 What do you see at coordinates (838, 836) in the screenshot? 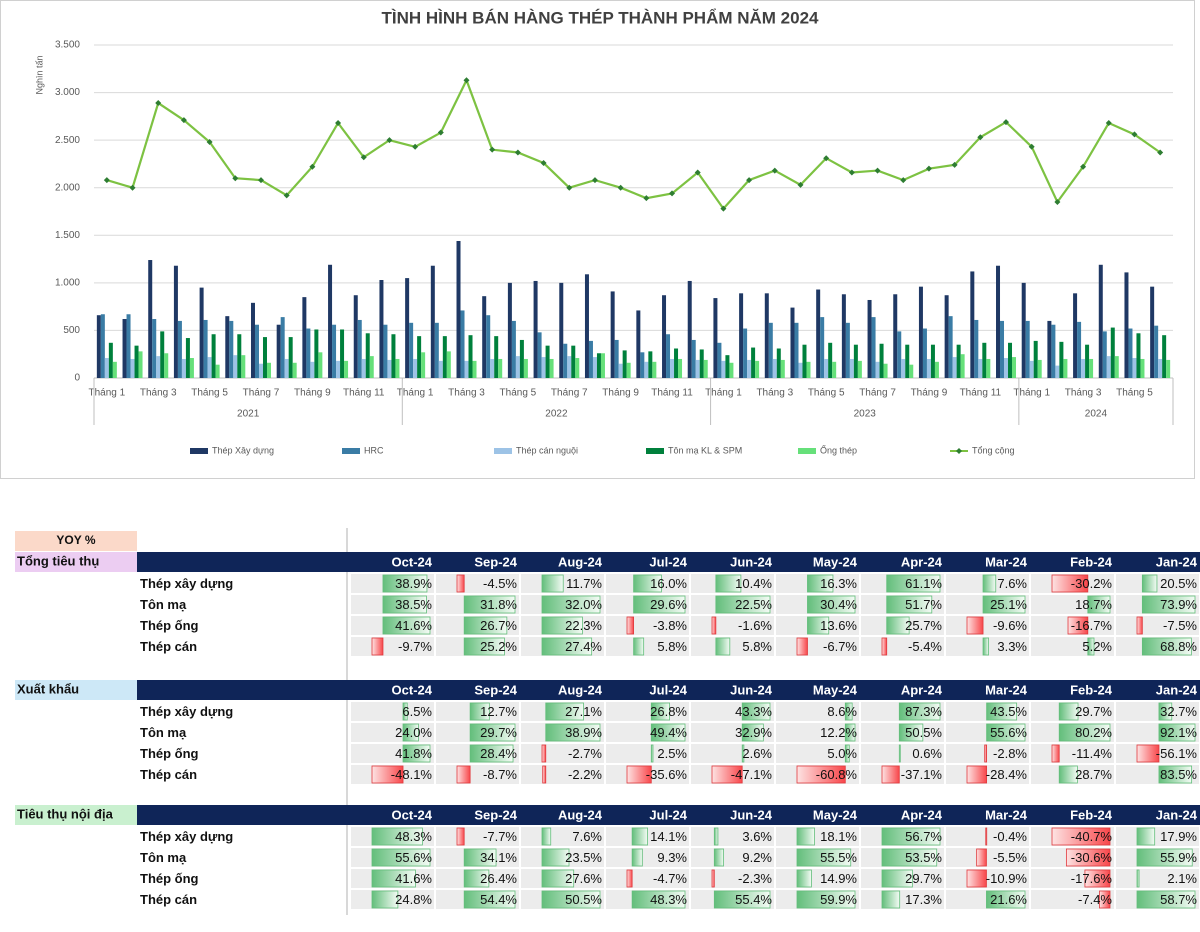
I see `cell-value: 18.1%` at bounding box center [838, 836].